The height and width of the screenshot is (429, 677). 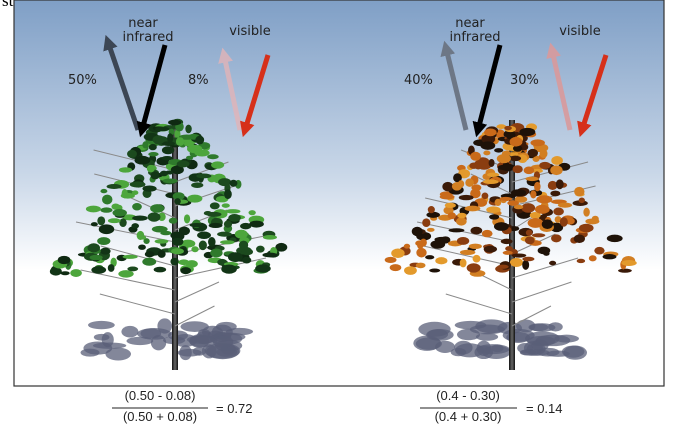 What do you see at coordinates (143, 23) in the screenshot?
I see `nir-label: near` at bounding box center [143, 23].